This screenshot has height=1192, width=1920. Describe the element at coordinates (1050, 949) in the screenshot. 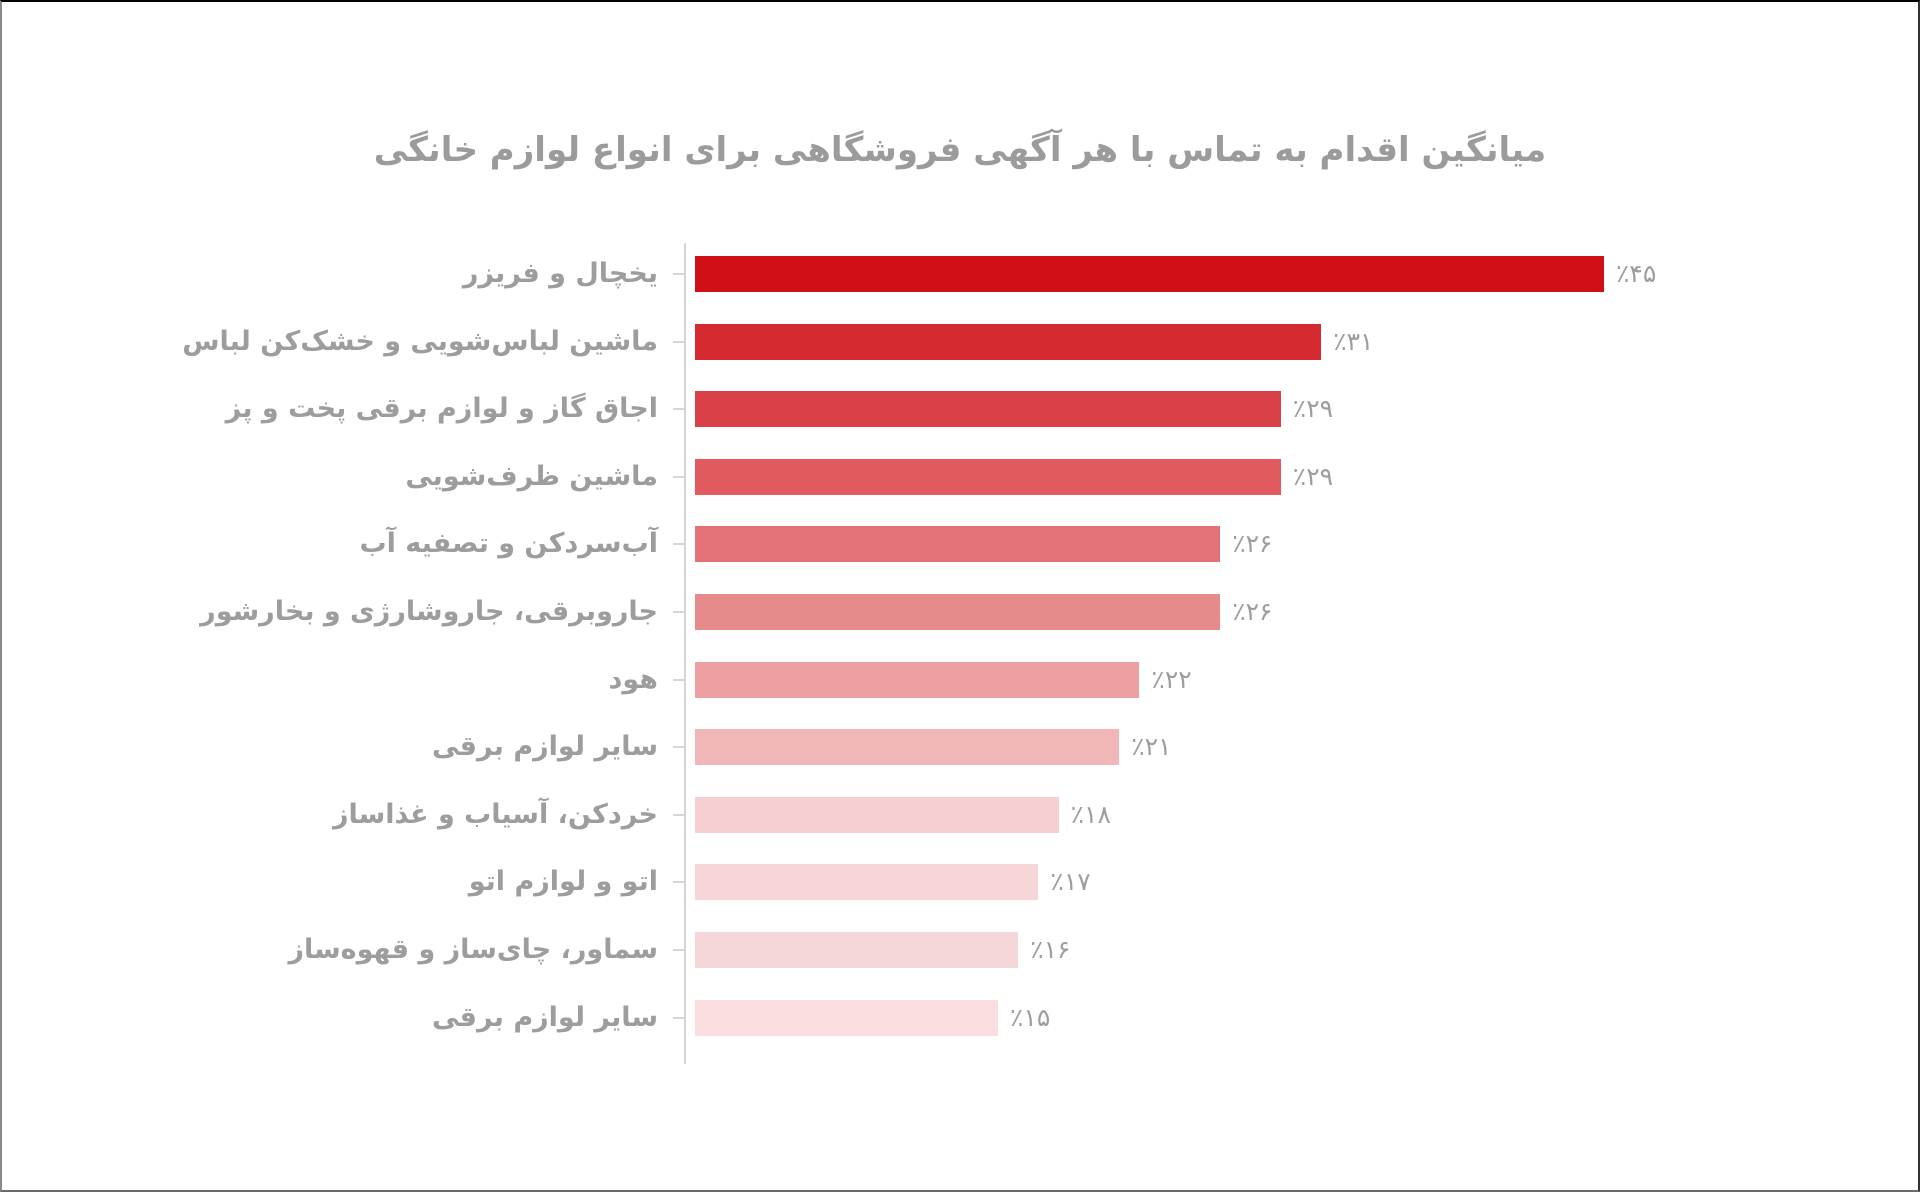

I see `value-label: ٪۱۶` at that location.